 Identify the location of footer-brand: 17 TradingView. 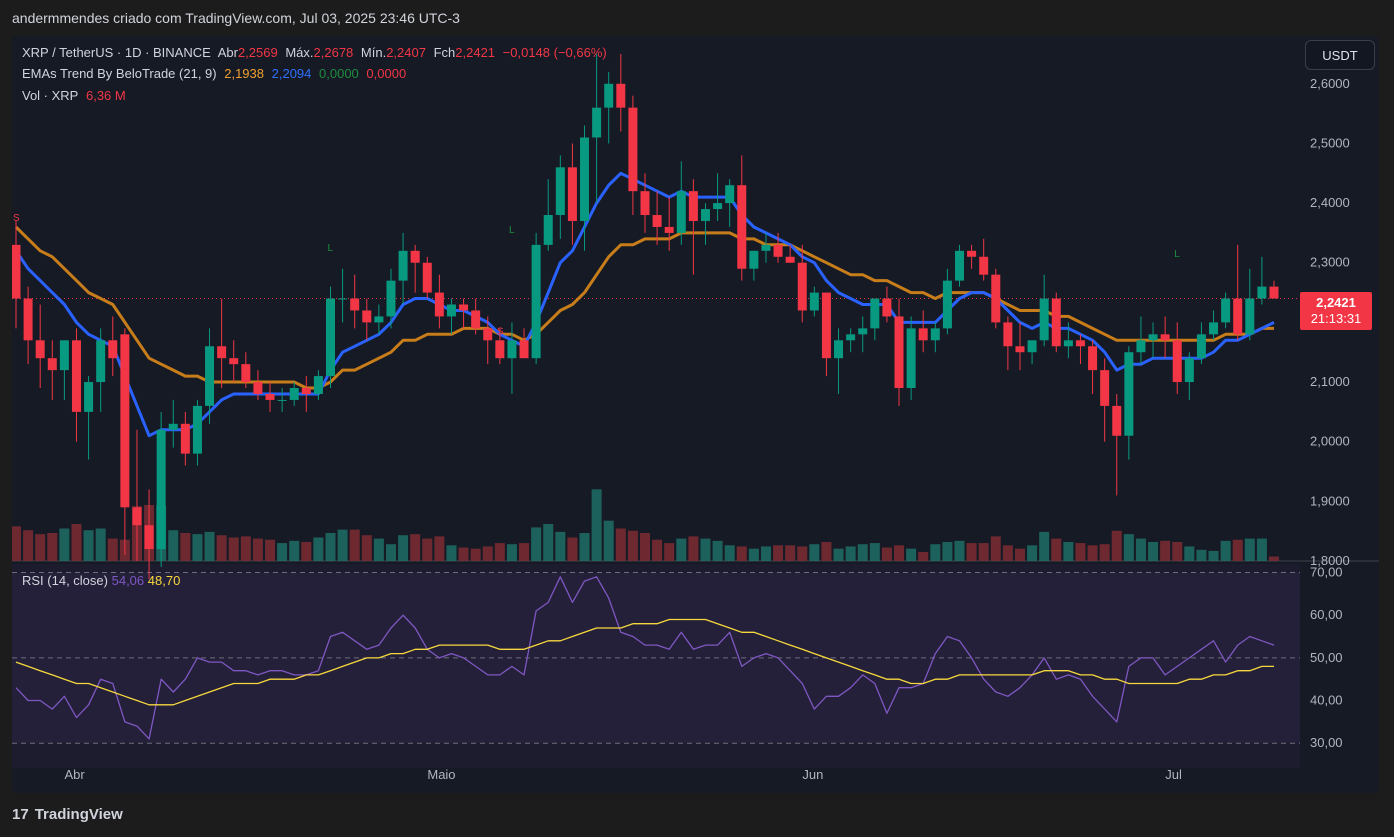
(67, 814).